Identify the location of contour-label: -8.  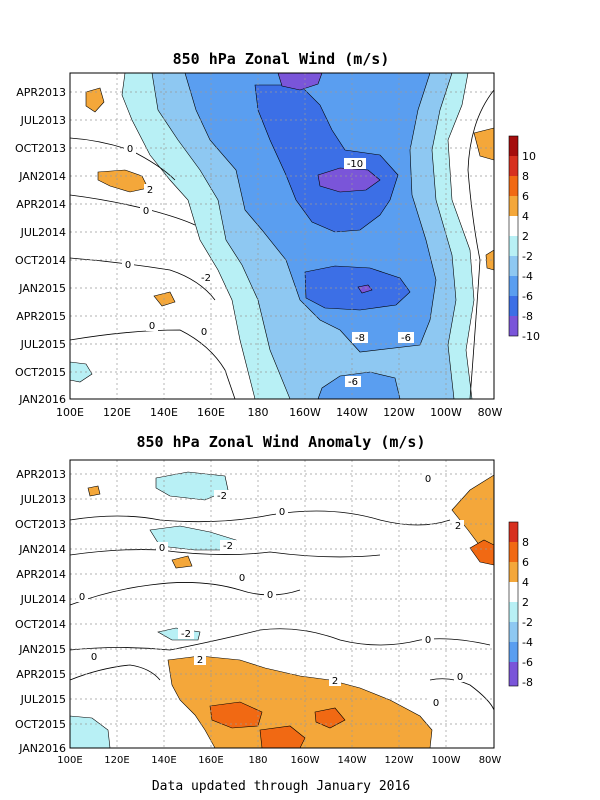
(360, 338).